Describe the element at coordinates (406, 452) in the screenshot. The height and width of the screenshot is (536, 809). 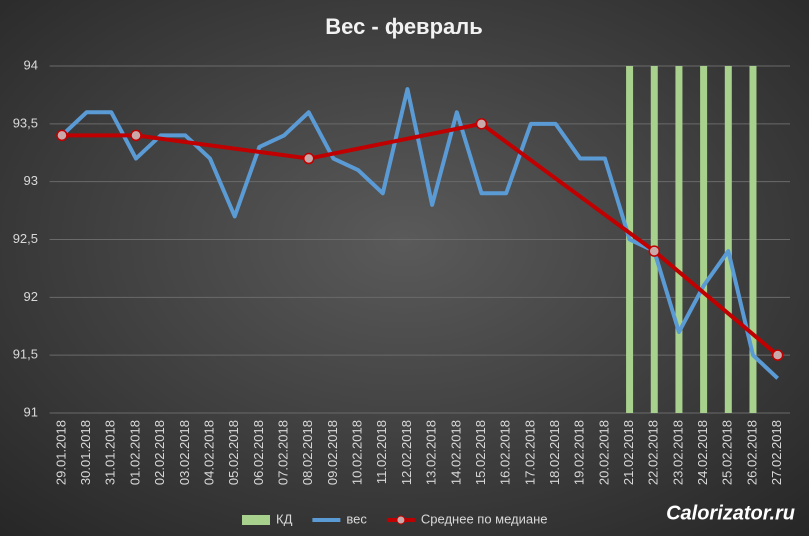
I see `x-tick-label: 12.02.2018` at that location.